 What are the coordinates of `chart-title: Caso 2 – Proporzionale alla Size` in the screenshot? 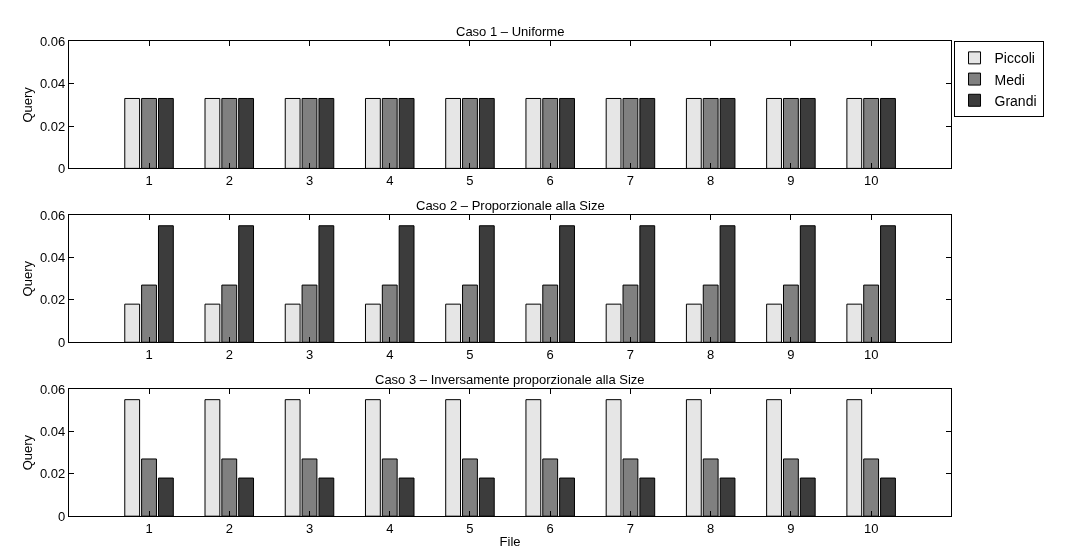 It's located at (510, 205).